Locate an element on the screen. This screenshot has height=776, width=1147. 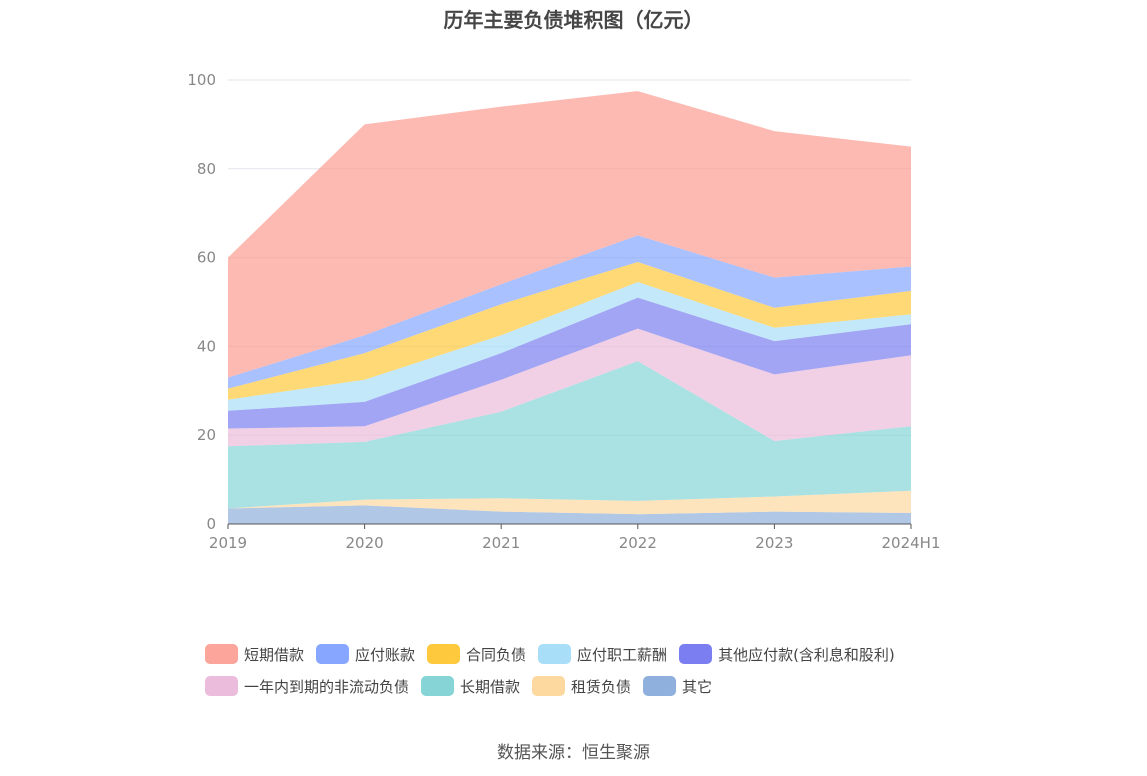
legend-item: 其它 is located at coordinates (677, 686).